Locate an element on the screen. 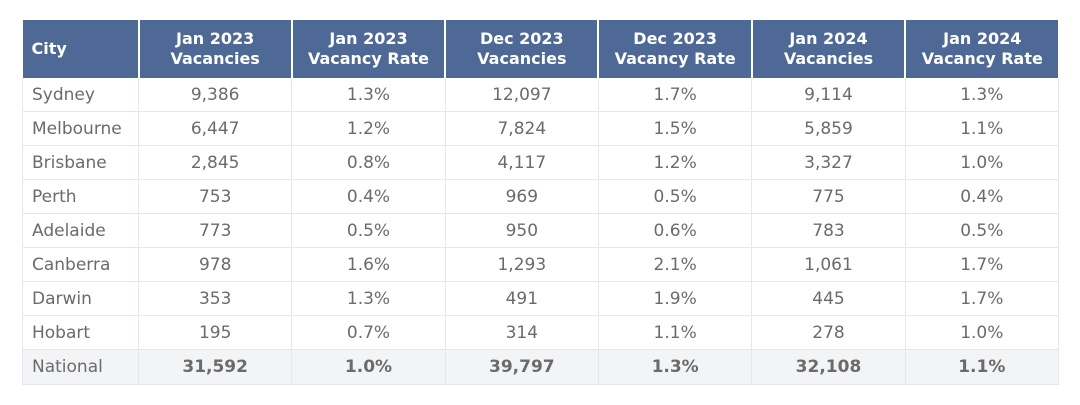 The width and height of the screenshot is (1080, 405). table-row: Melbourne 6,447 1.2% 7,824 1.5% 5,859 1.1% is located at coordinates (540, 128).